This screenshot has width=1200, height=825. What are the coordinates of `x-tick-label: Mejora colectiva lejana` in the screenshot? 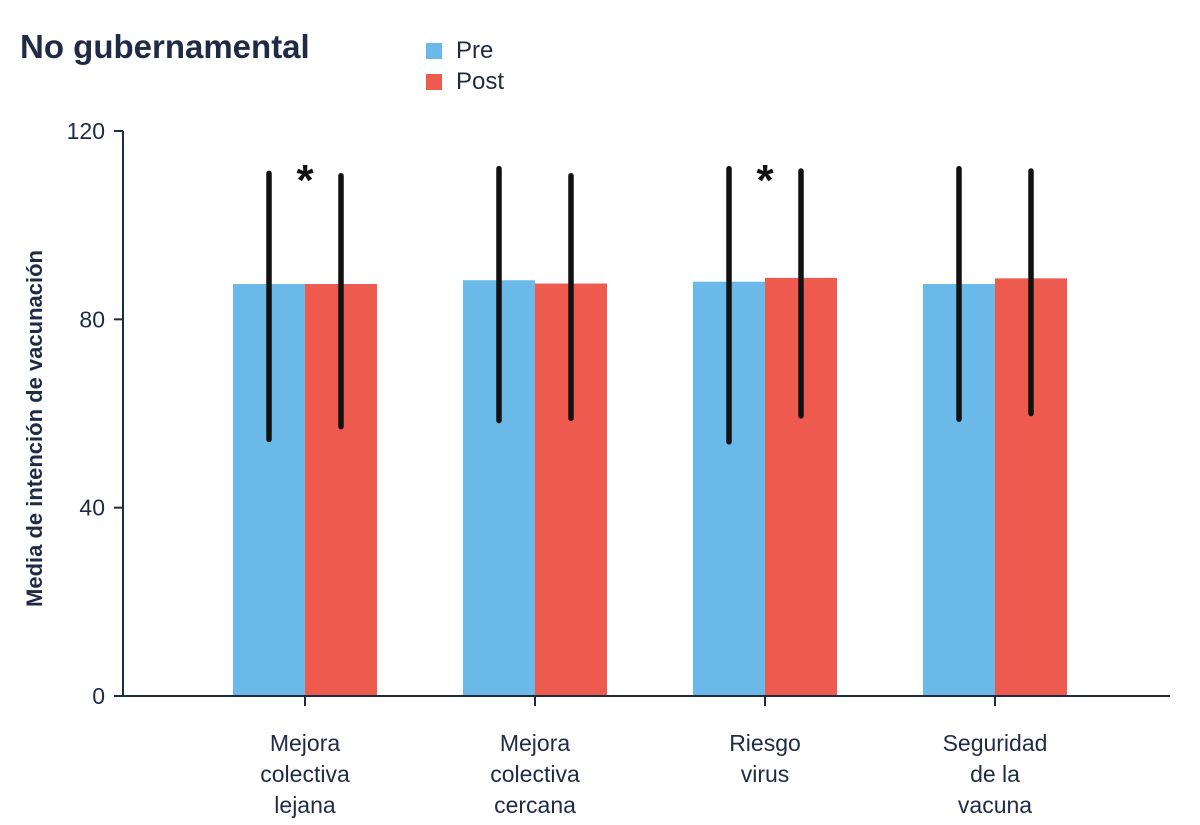 It's located at (305, 774).